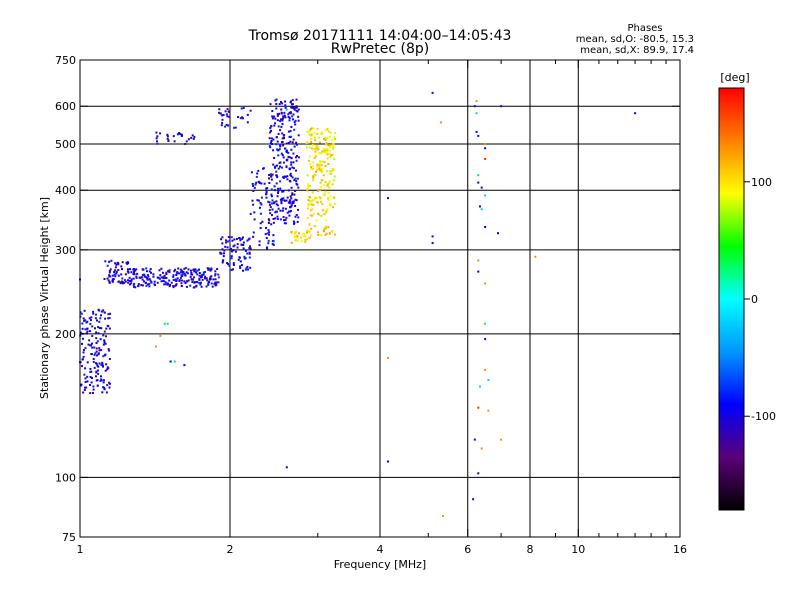 The height and width of the screenshot is (600, 800). What do you see at coordinates (760, 299) in the screenshot?
I see `colorbar-ticks: 100 0 -100` at bounding box center [760, 299].